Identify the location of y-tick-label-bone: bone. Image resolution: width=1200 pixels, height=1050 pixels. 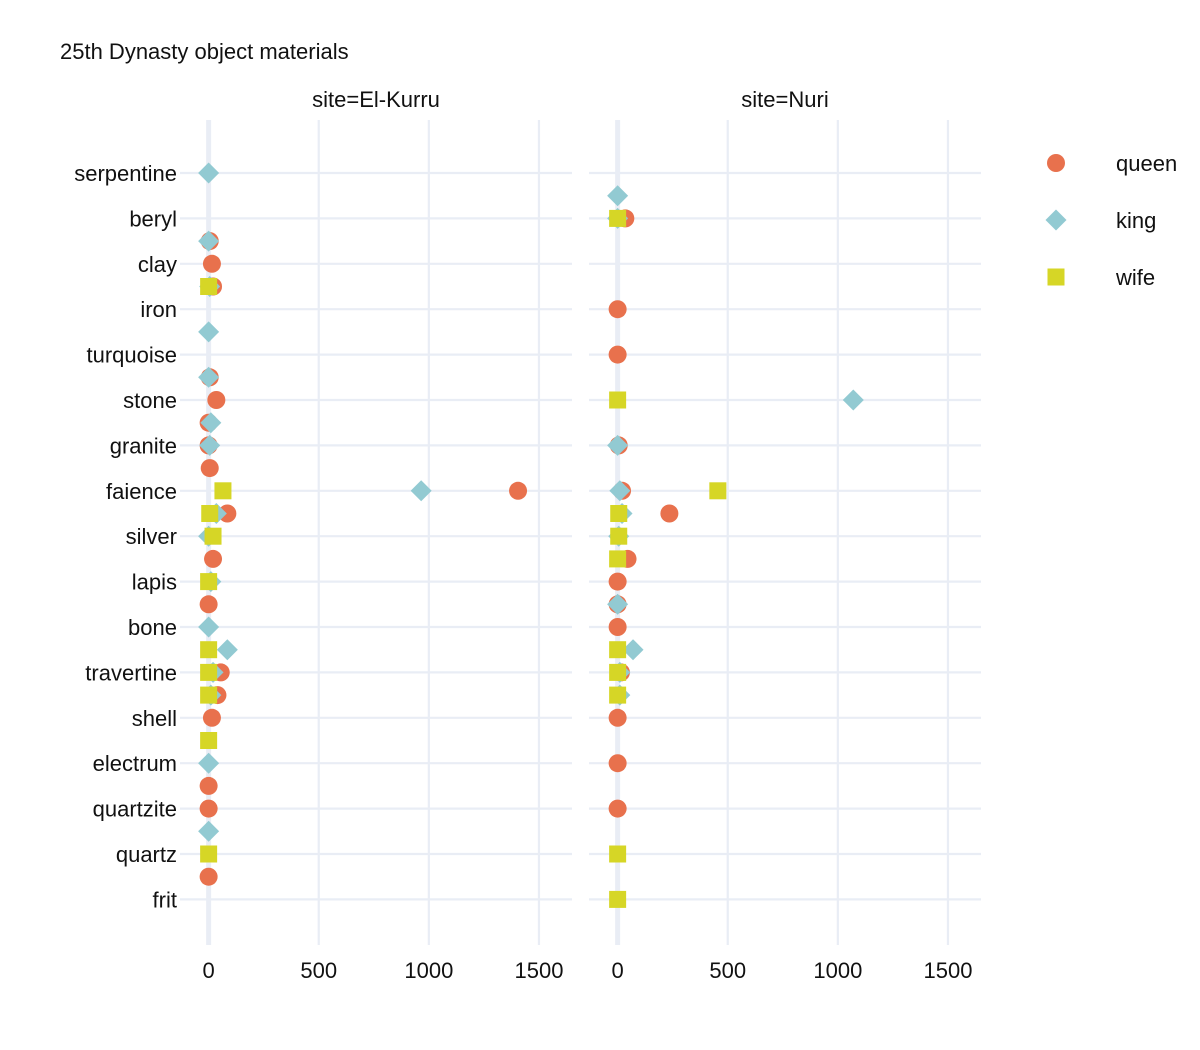
(152, 627).